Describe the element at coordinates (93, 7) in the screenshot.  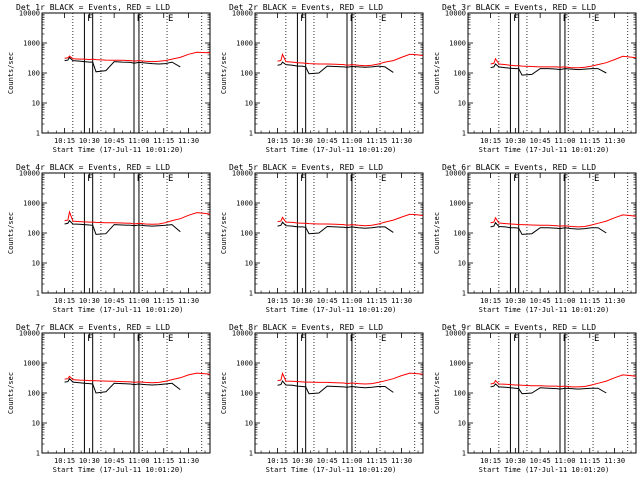
I see `panel-title: Det 1r BLACK = Events, RED = LLD` at that location.